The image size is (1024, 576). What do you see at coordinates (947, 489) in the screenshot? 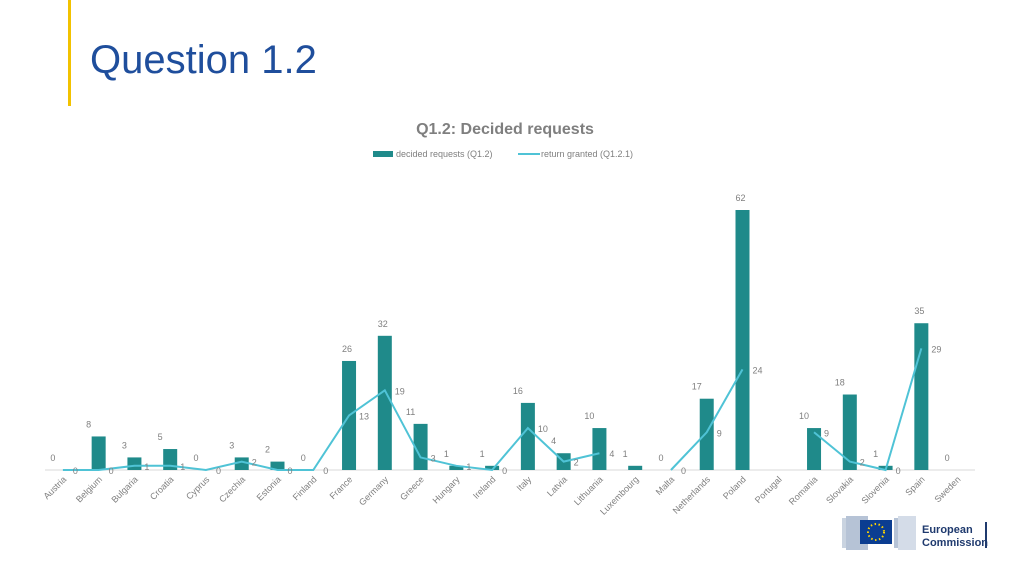
I see `x-tick-label: Sweden` at bounding box center [947, 489].